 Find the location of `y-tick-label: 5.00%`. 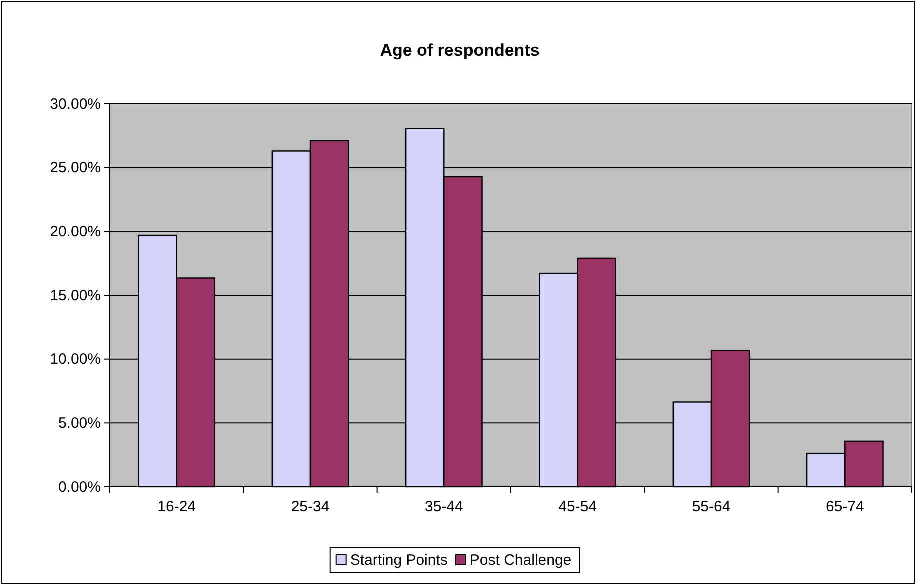

y-tick-label: 5.00% is located at coordinates (79, 423).